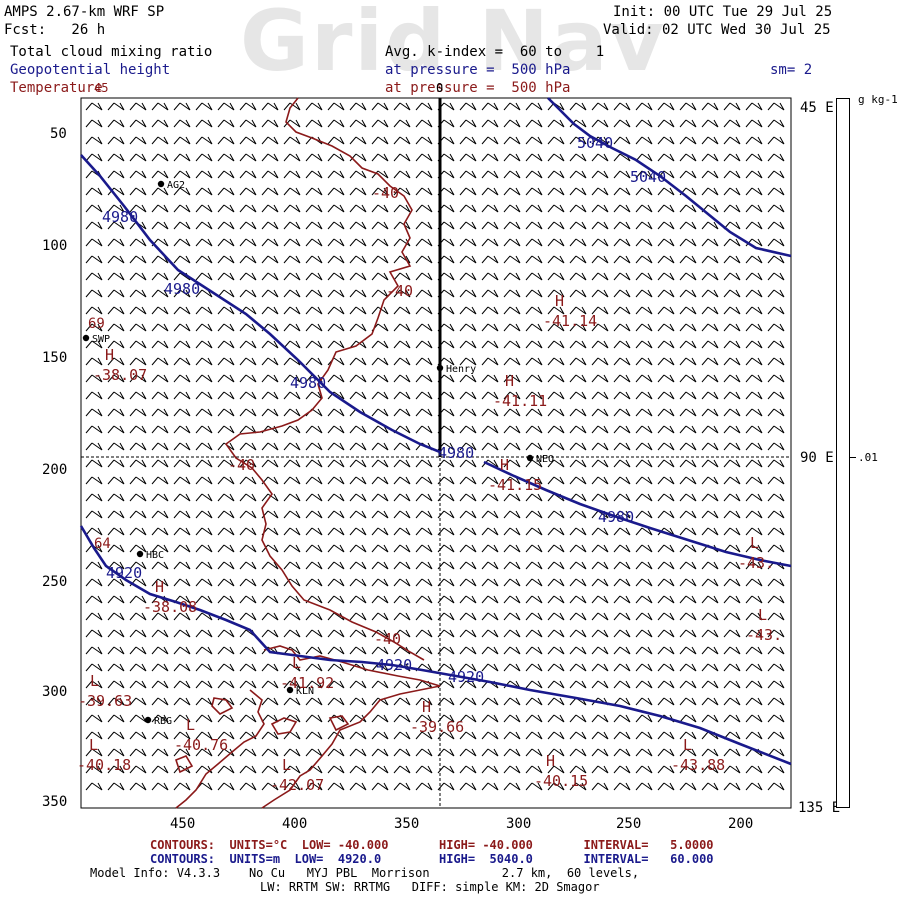  Describe the element at coordinates (817, 458) in the screenshot. I see `lon-label-90e: 90 E` at that location.